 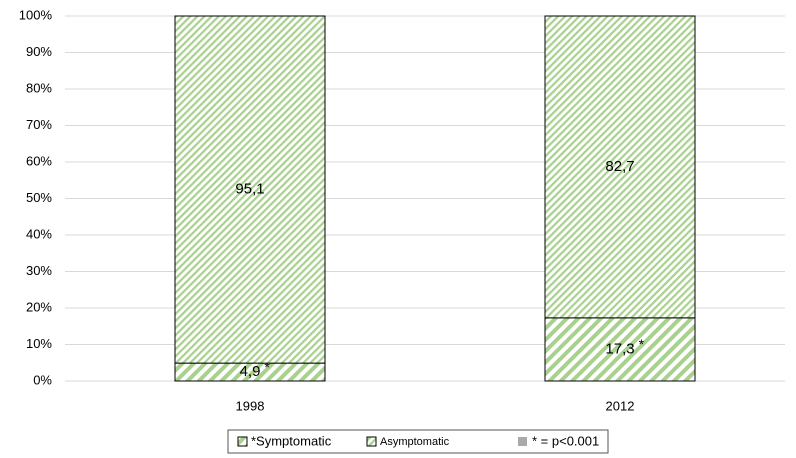 I want to click on data-label: 82,7, so click(x=619, y=166).